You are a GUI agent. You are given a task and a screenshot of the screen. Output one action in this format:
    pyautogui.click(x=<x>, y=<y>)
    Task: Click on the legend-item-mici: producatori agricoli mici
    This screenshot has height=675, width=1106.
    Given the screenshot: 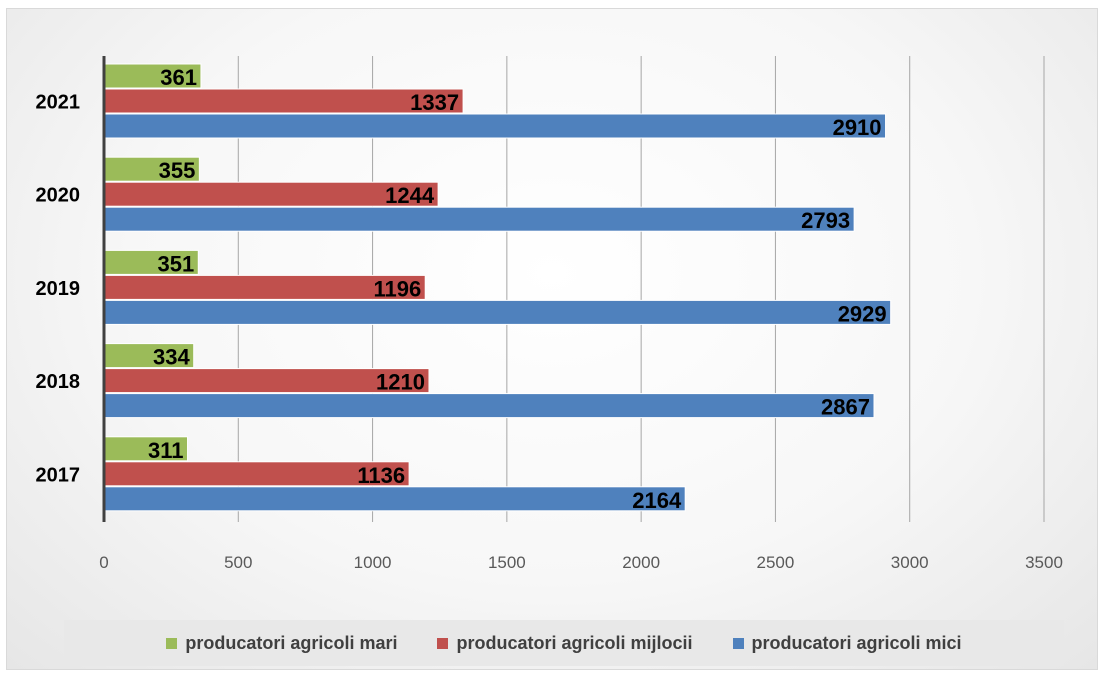 What is the action you would take?
    pyautogui.click(x=847, y=643)
    